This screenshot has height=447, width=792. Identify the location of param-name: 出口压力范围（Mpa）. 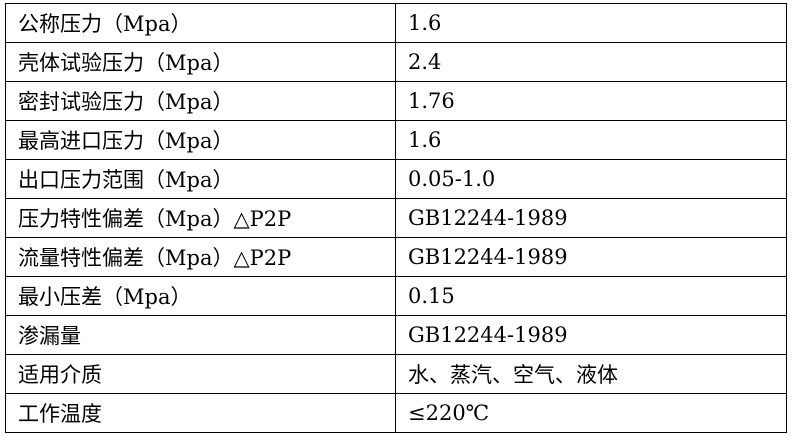
(200, 179).